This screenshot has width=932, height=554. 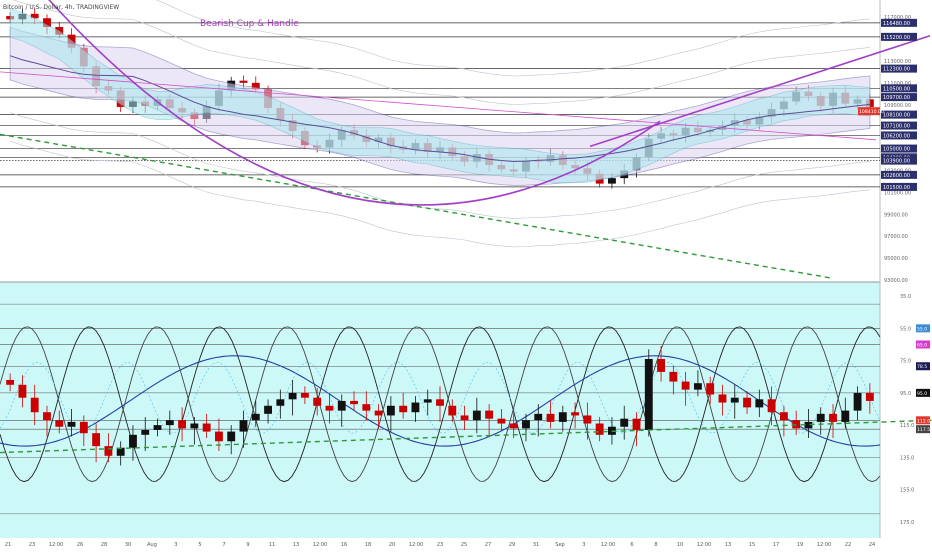 What do you see at coordinates (223, 545) in the screenshot?
I see `time-tick-label: 7` at bounding box center [223, 545].